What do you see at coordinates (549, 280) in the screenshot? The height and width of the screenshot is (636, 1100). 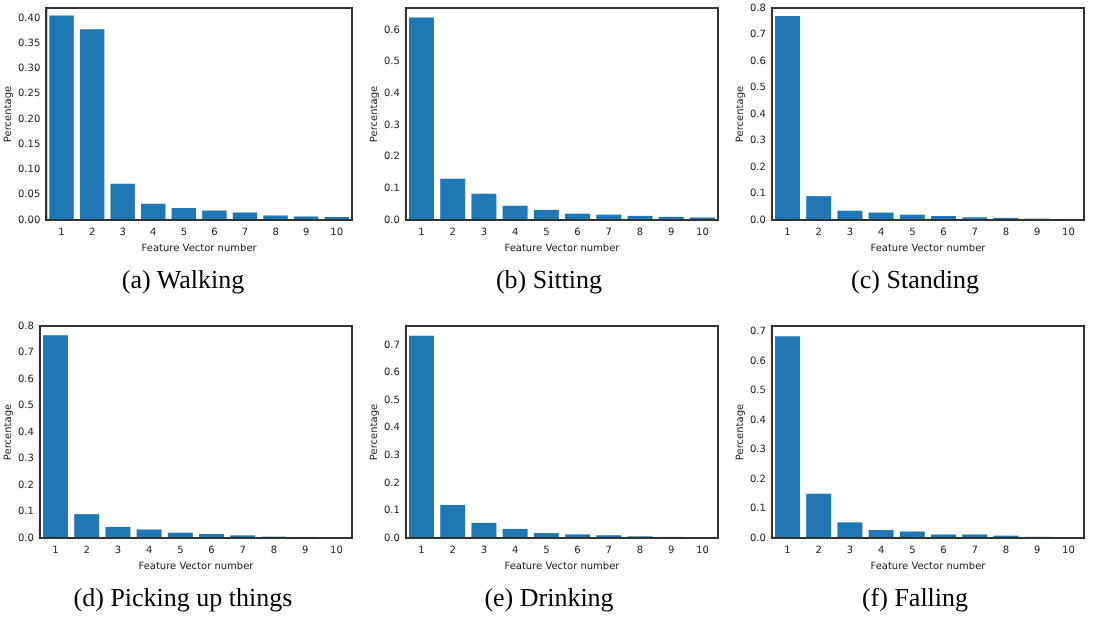 I see `text: (b) Sitting` at bounding box center [549, 280].